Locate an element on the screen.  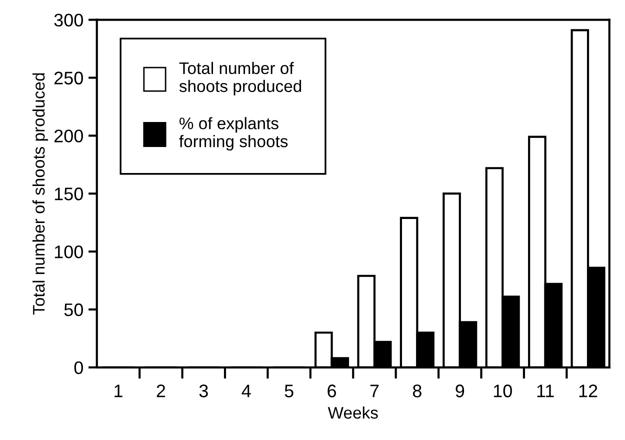
y-axis-title: Total number of shoots produced is located at coordinates (40, 194).